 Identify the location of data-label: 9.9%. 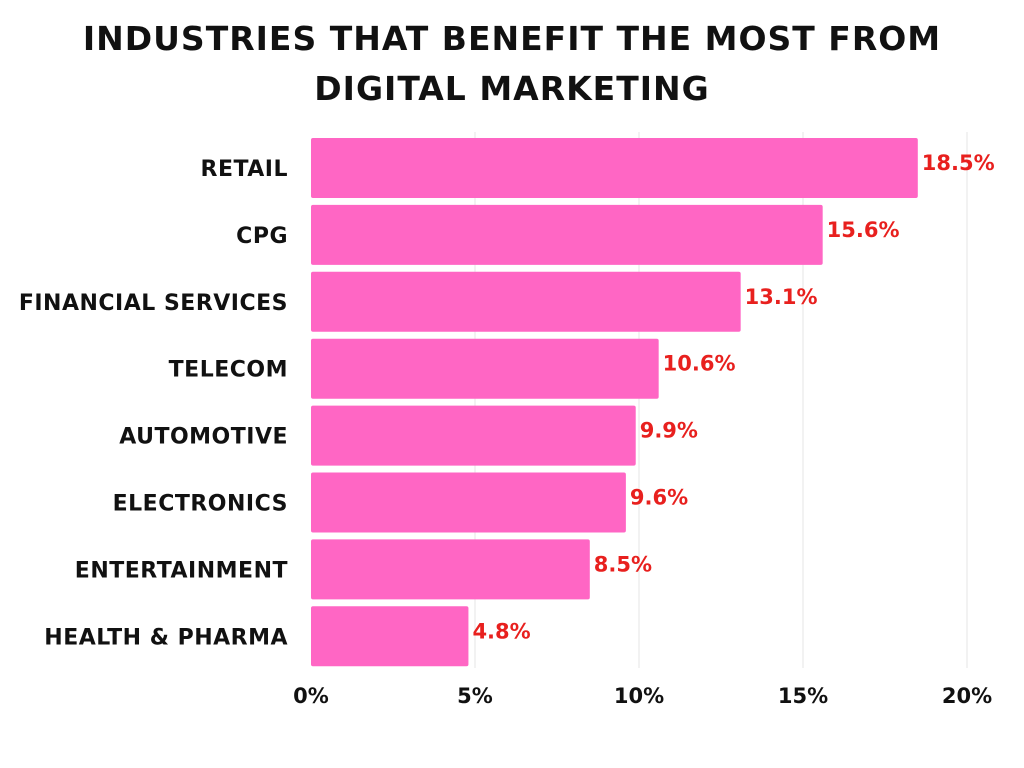
(669, 431).